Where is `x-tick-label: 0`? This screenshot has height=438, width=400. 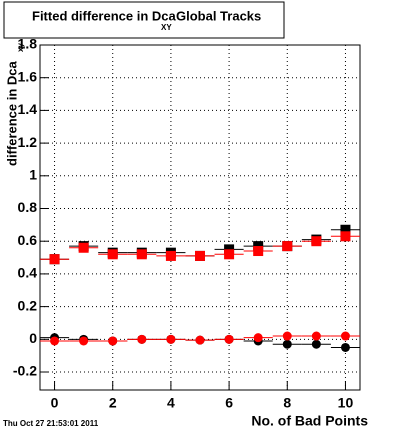
x-tick-label: 0 is located at coordinates (55, 403).